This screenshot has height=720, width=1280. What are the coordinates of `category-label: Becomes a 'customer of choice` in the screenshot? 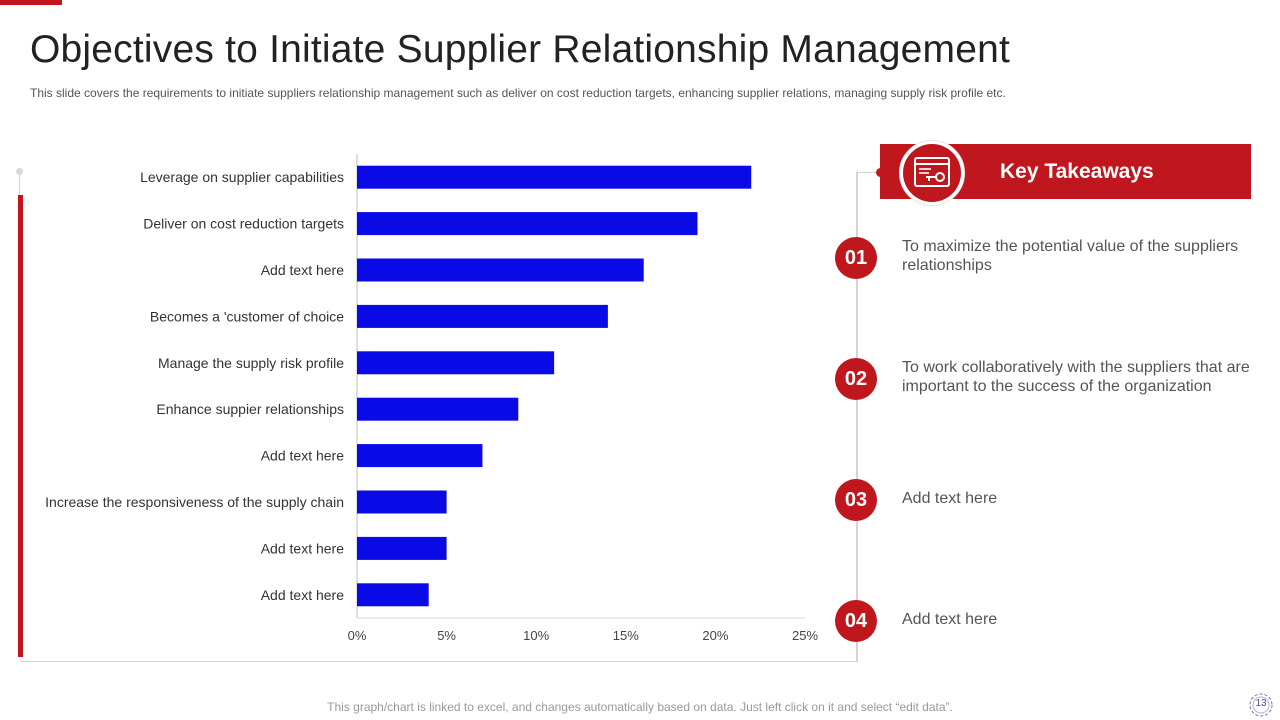 It's located at (247, 316).